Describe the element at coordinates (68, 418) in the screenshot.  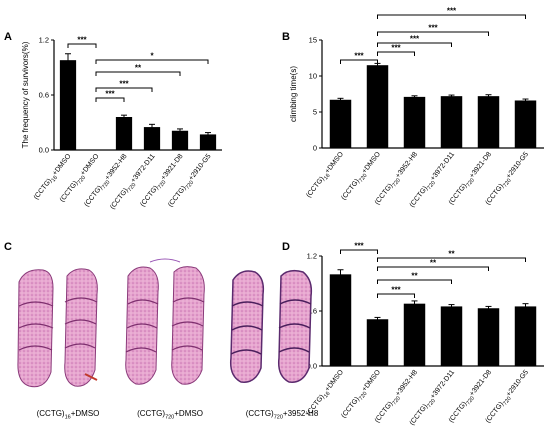
I see `histology-caption-sub: 16` at that location.